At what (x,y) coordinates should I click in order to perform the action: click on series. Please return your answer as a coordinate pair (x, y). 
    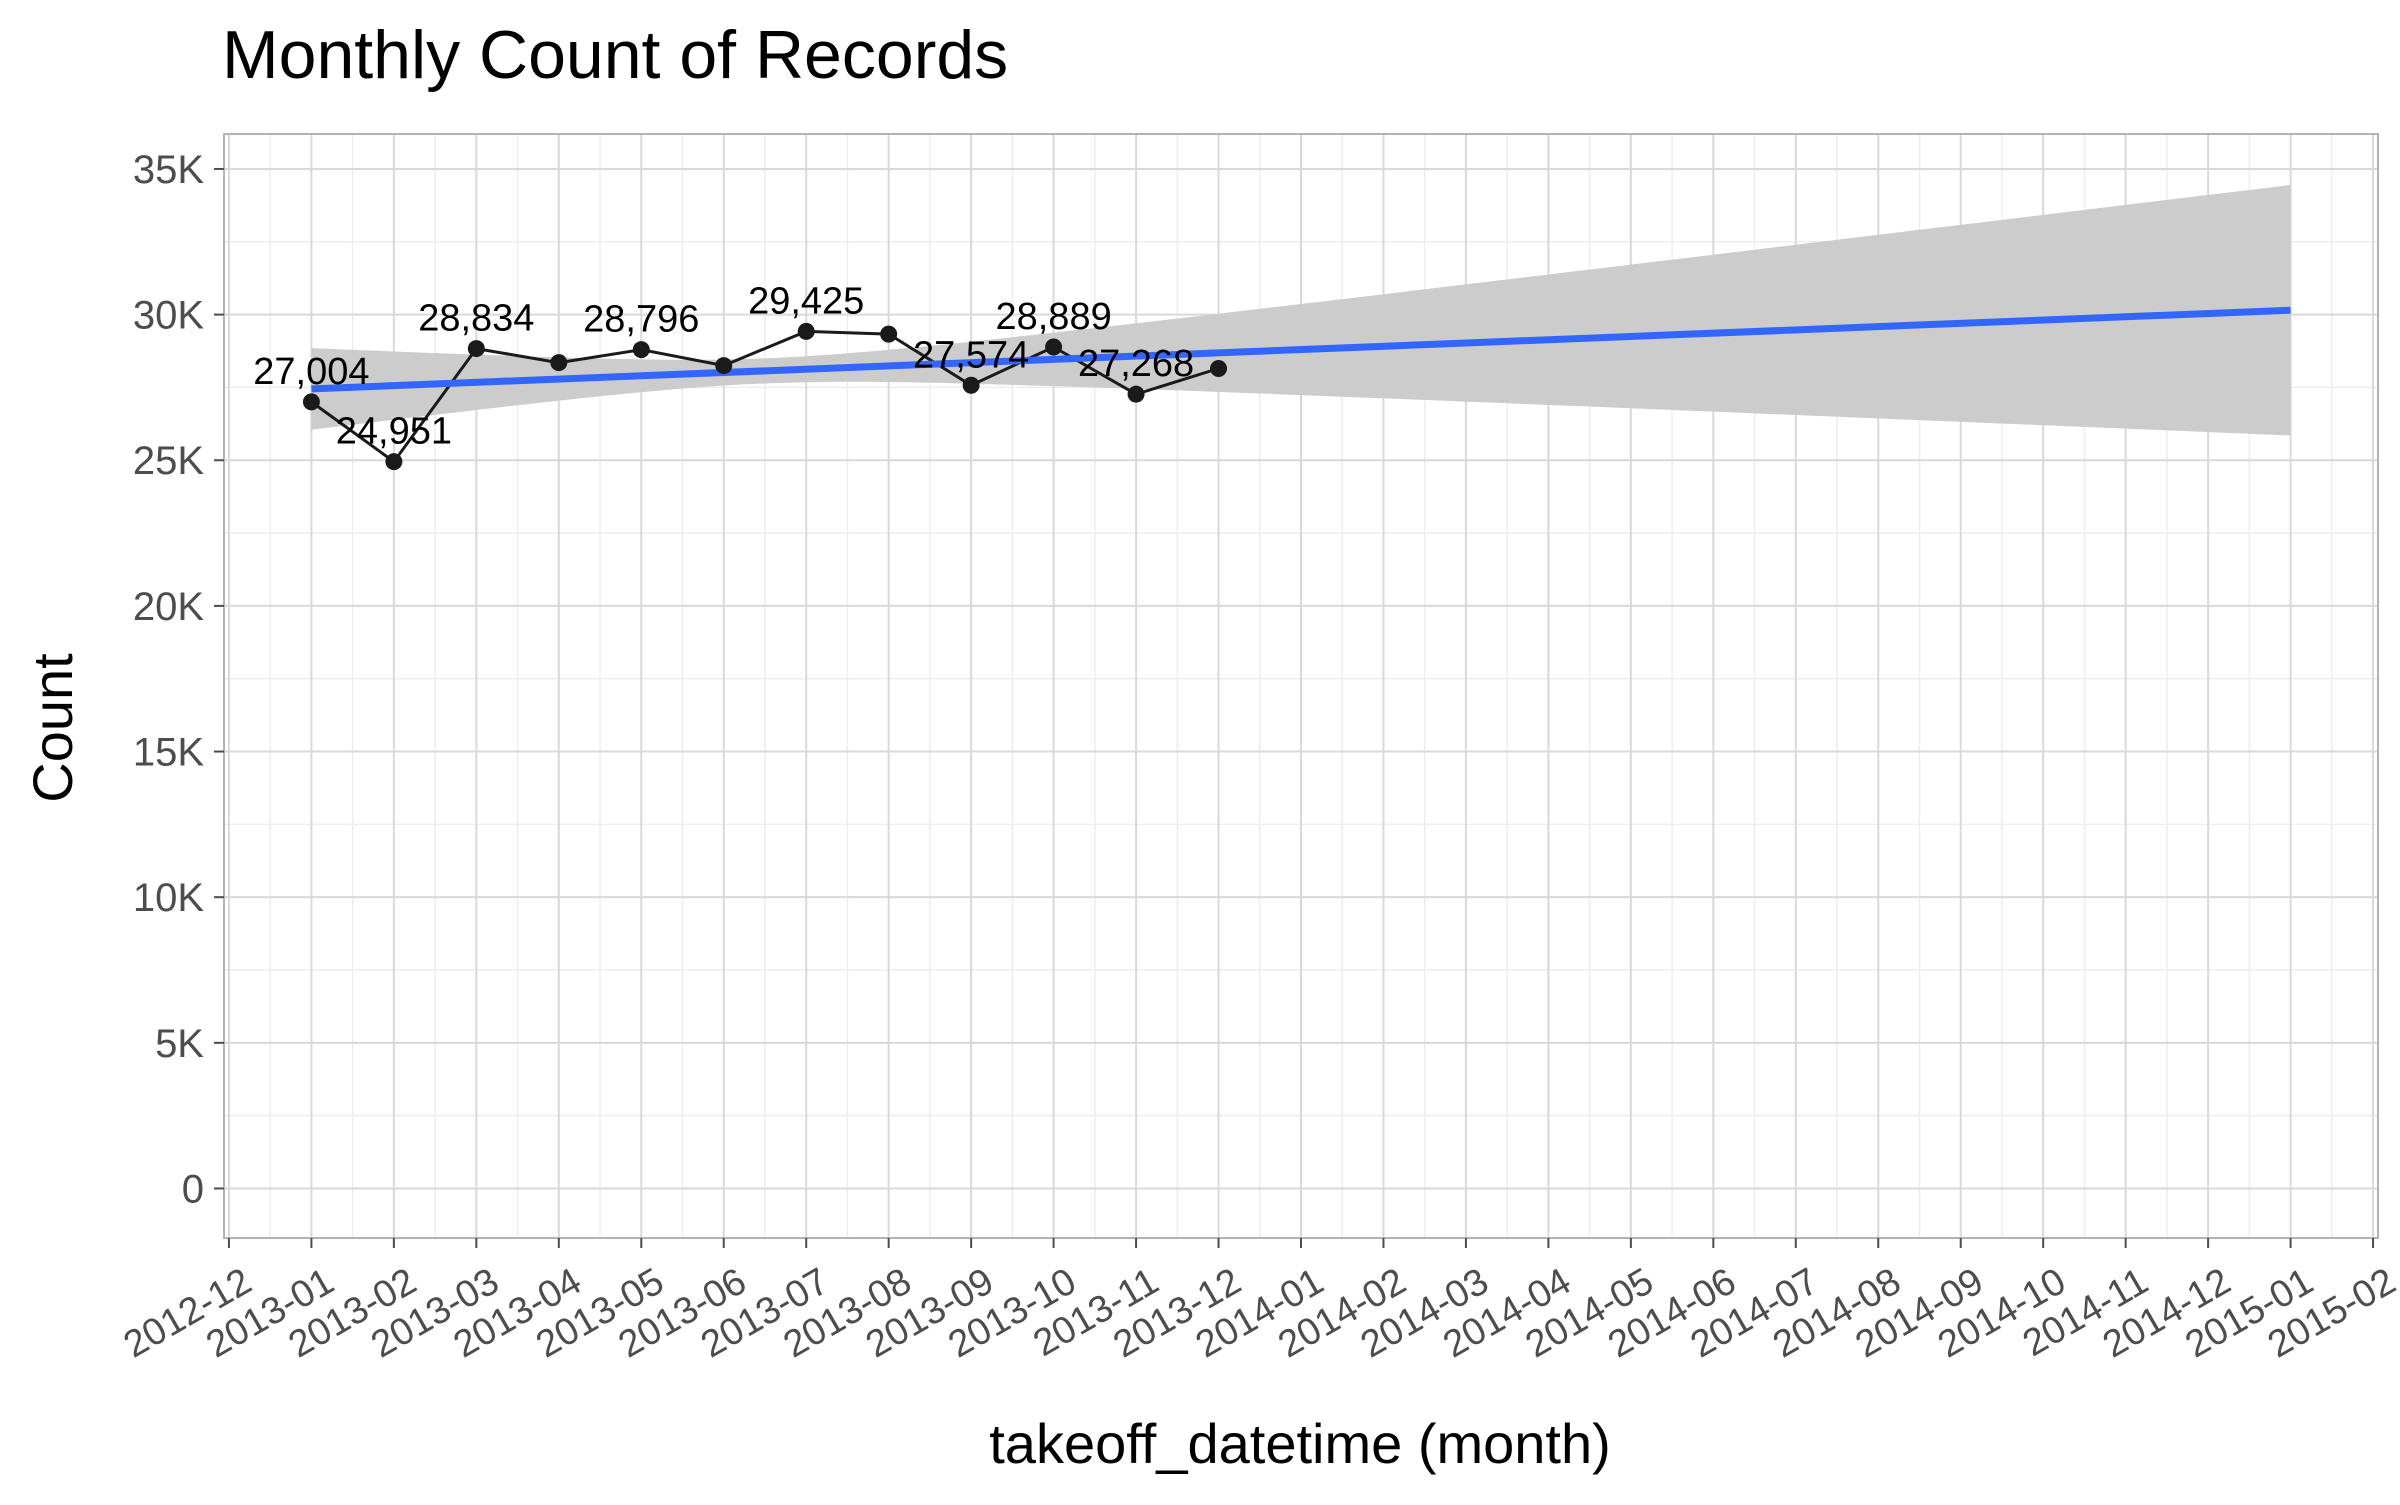
    Looking at the image, I should click on (764, 396).